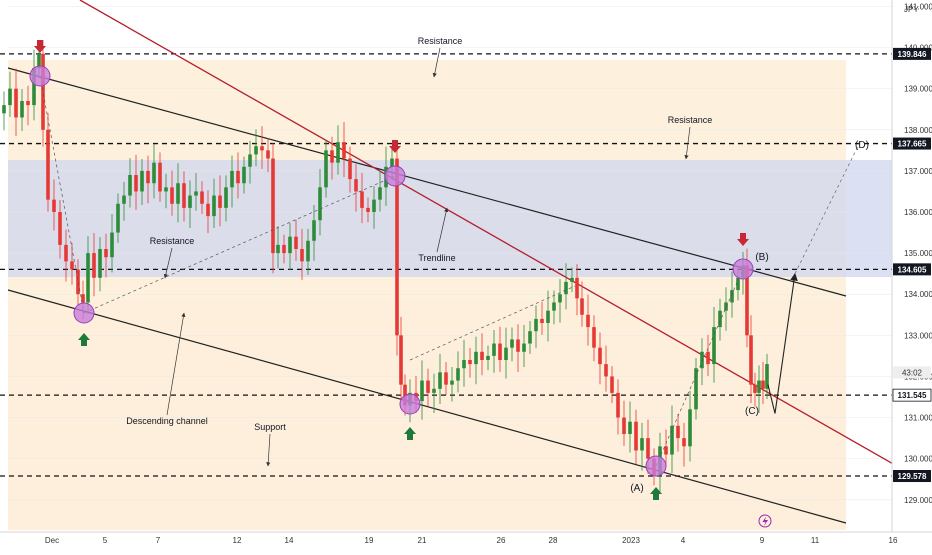 This screenshot has width=932, height=555. Describe the element at coordinates (912, 476) in the screenshot. I see `level-label: 129.578` at that location.